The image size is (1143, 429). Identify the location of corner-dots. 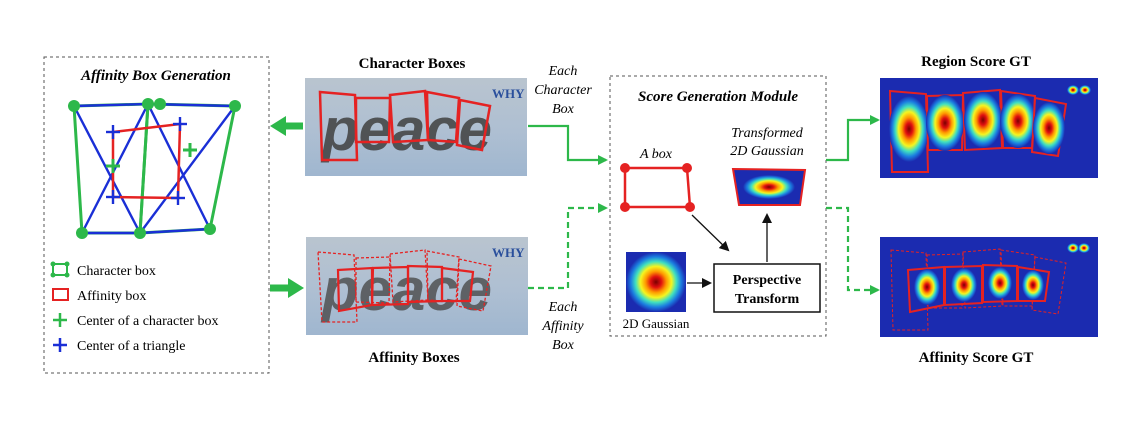
(154, 168).